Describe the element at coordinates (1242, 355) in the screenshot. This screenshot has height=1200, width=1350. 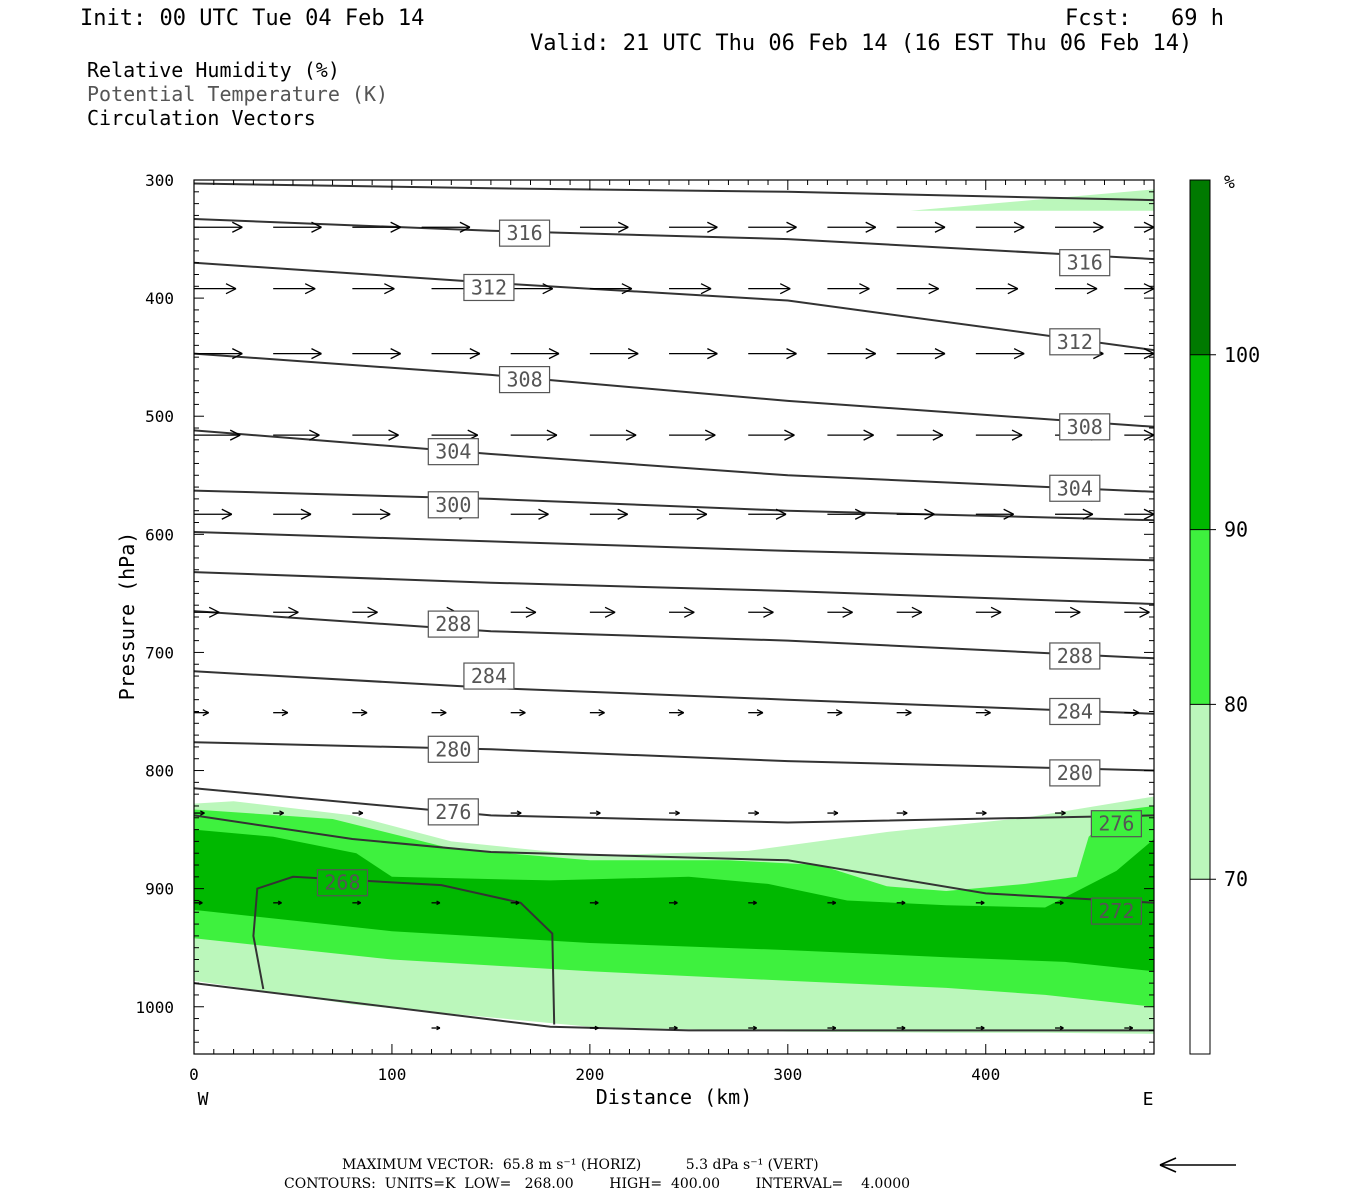
I see `colorbar-label: 100` at that location.